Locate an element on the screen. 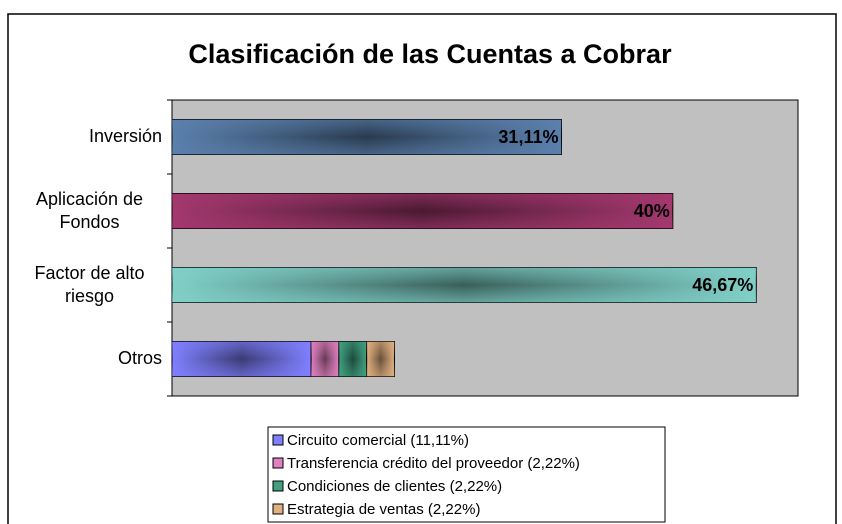  data-label: 40% is located at coordinates (652, 211).